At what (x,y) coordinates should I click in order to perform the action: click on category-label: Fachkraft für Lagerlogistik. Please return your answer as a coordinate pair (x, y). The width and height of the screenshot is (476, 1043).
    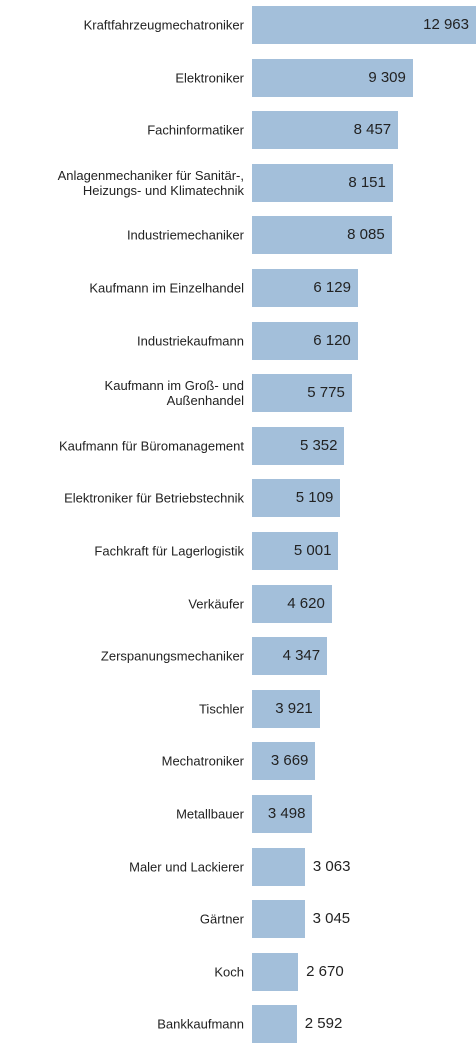
    Looking at the image, I should click on (169, 551).